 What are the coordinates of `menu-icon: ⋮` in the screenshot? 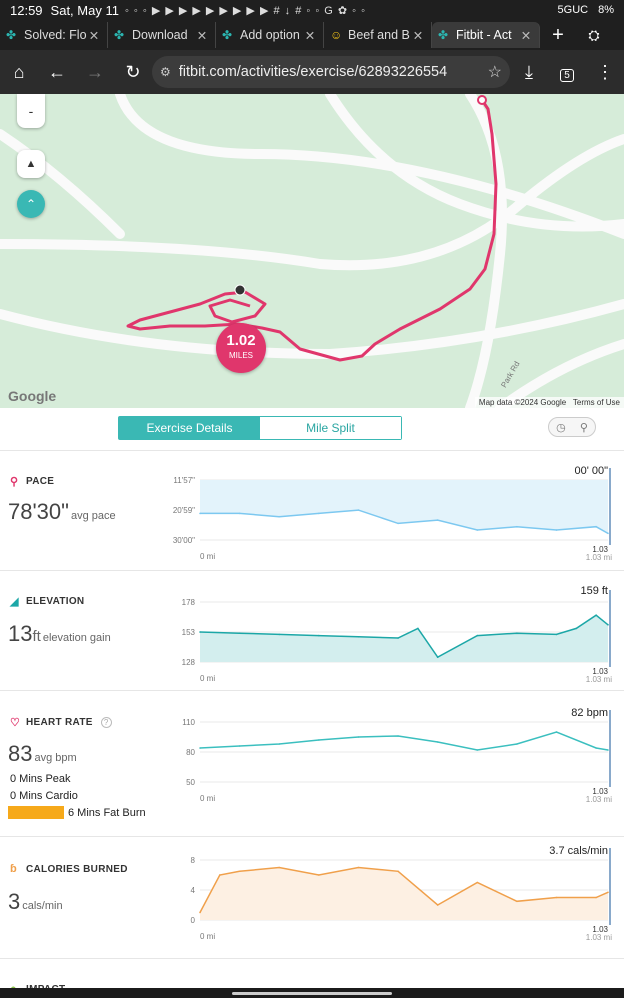 It's located at (605, 71).